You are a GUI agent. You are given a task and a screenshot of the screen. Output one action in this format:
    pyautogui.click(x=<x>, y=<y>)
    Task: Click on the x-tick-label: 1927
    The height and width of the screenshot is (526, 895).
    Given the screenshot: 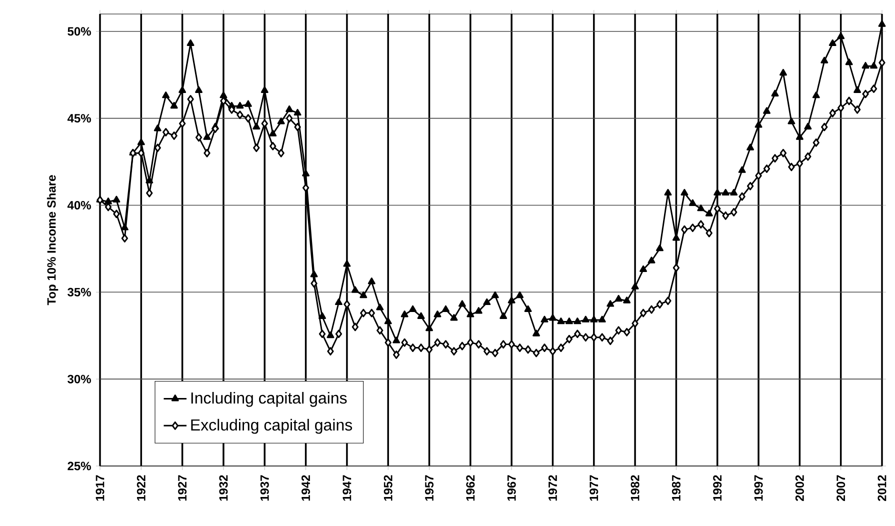 What is the action you would take?
    pyautogui.click(x=182, y=488)
    